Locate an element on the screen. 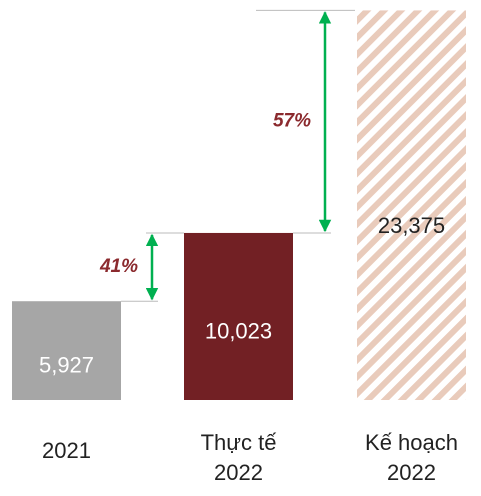  annotation: 41% is located at coordinates (118, 266).